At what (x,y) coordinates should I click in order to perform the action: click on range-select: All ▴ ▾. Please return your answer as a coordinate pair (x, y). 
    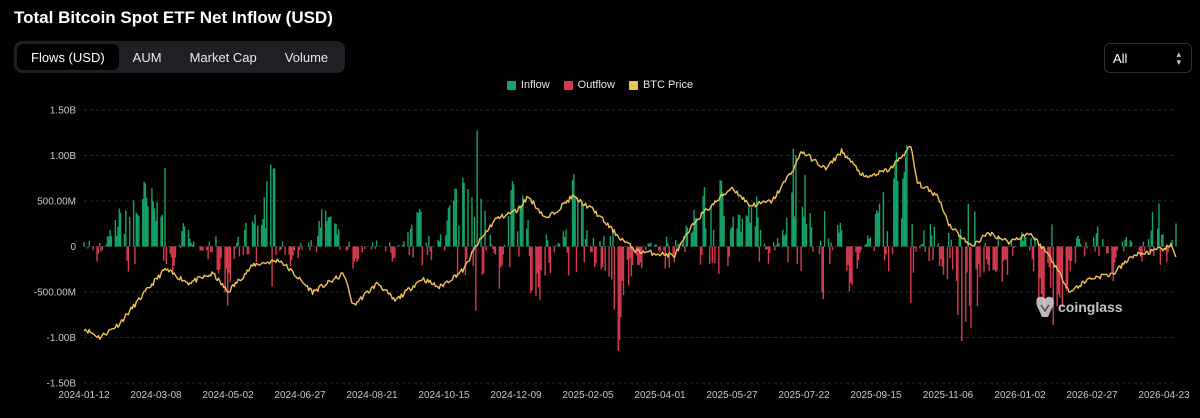
    Looking at the image, I should click on (1148, 58).